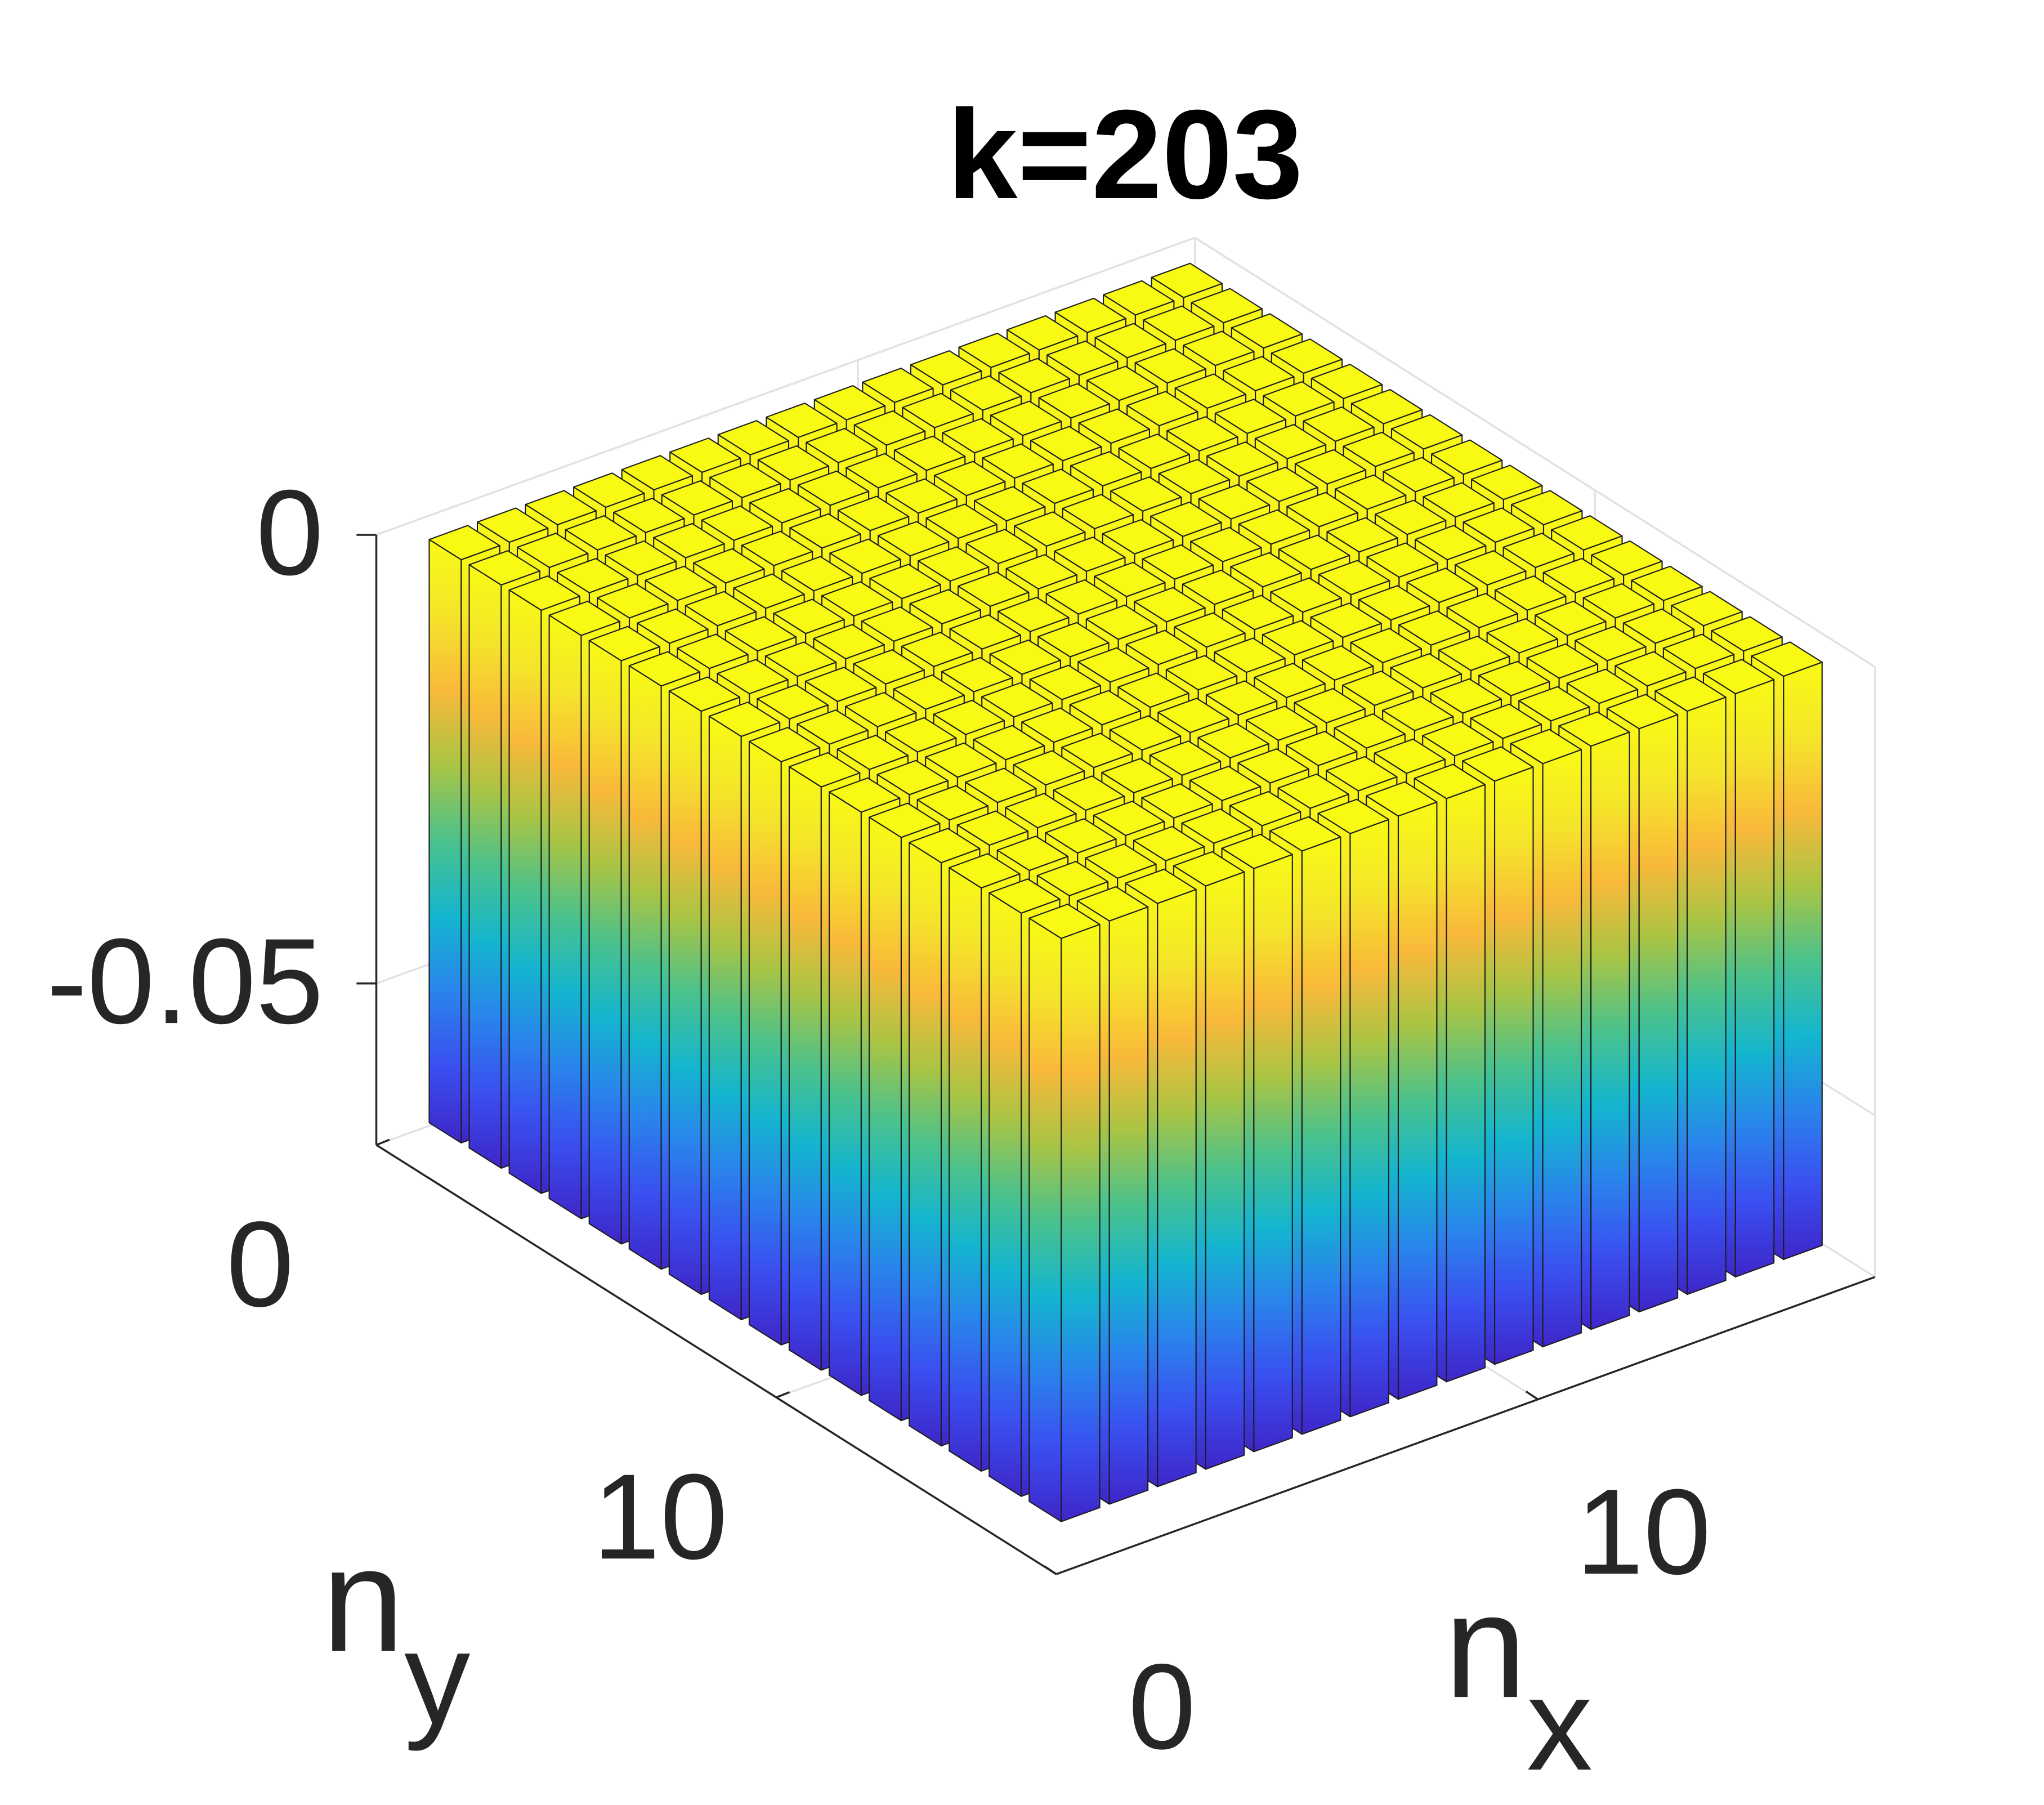 The image size is (2044, 1805). I want to click on y-label-sub: y, so click(437, 1678).